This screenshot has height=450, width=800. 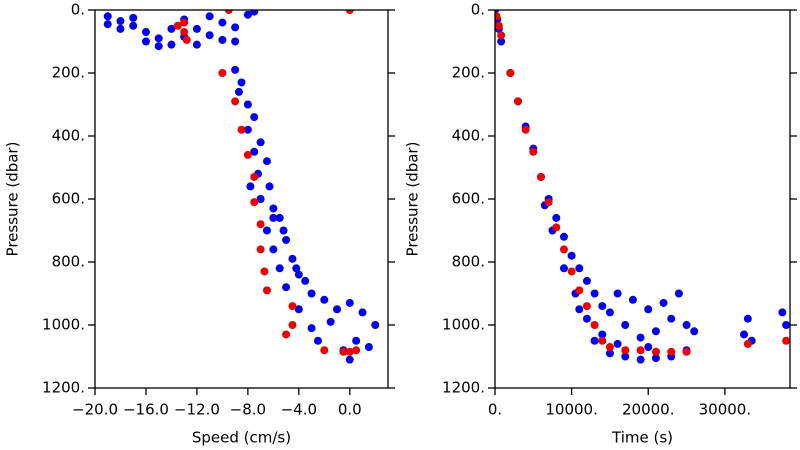 What do you see at coordinates (13, 199) in the screenshot?
I see `y-axis-label: Pressure (dbar)` at bounding box center [13, 199].